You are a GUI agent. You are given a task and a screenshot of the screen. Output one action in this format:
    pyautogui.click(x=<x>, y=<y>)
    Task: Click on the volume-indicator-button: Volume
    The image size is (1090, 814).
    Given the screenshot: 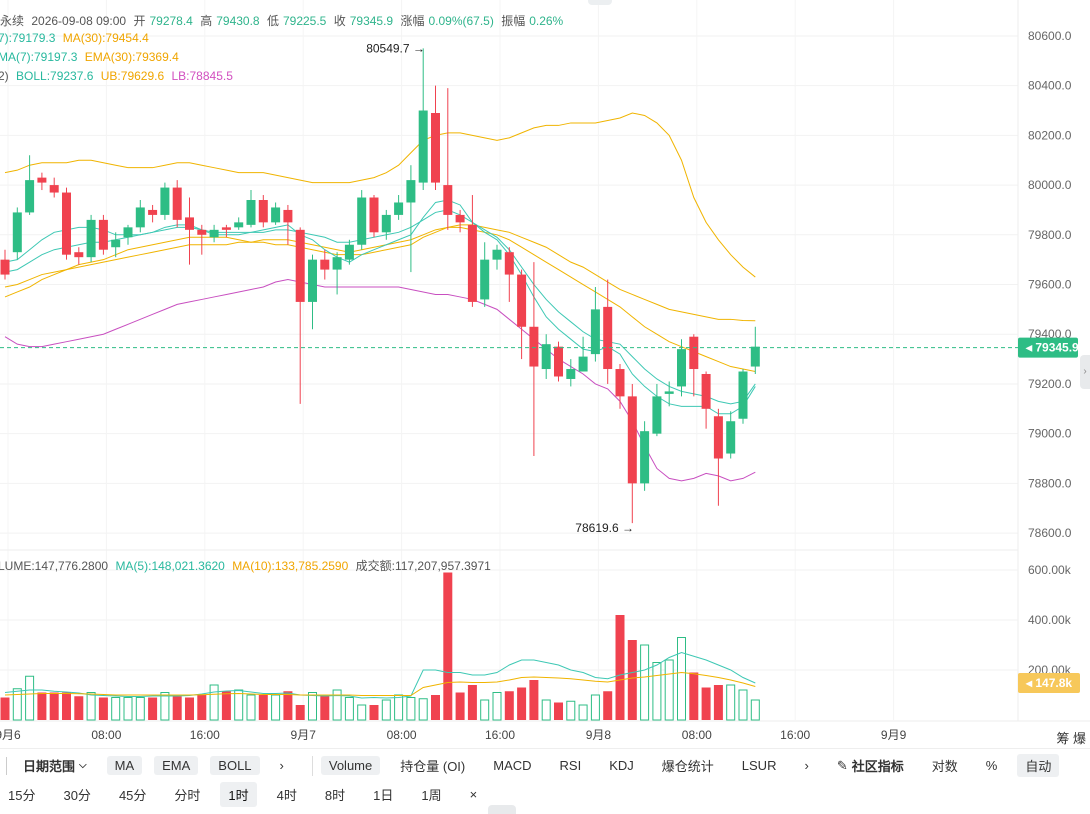 What is the action you would take?
    pyautogui.click(x=350, y=765)
    